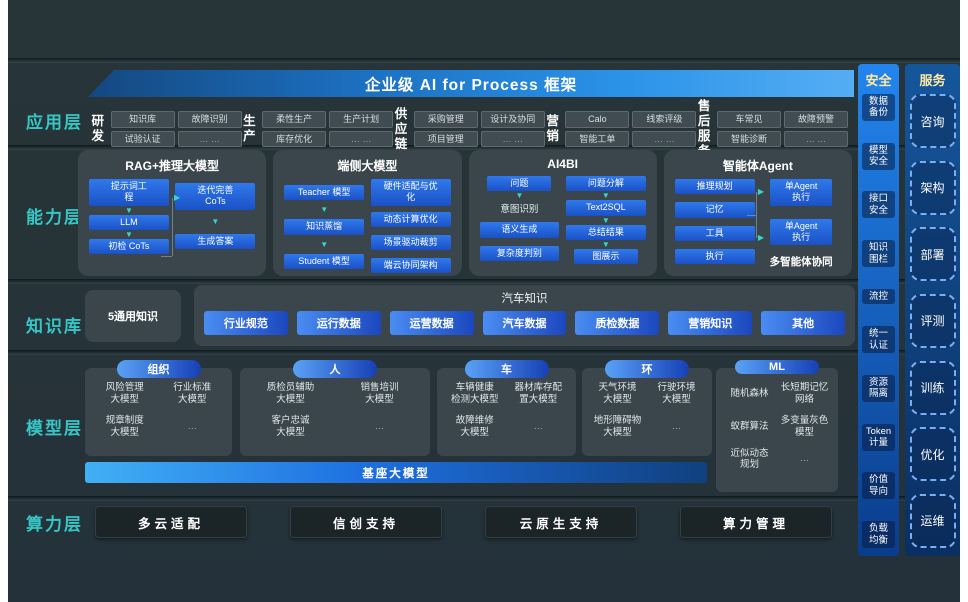 Image resolution: width=968 pixels, height=602 pixels. Describe the element at coordinates (410, 226) in the screenshot. I see `edge-right-list: 硬件适配与优 化 动态计算优化 场景驱动裁剪 端云协同架构` at that location.